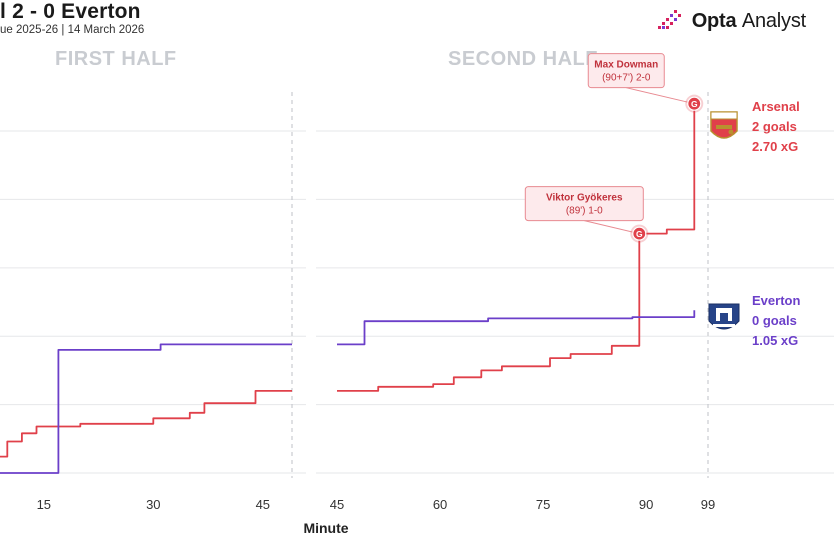 This screenshot has height=558, width=834. Describe the element at coordinates (669, 19) in the screenshot. I see `opta-logo-icon` at that location.